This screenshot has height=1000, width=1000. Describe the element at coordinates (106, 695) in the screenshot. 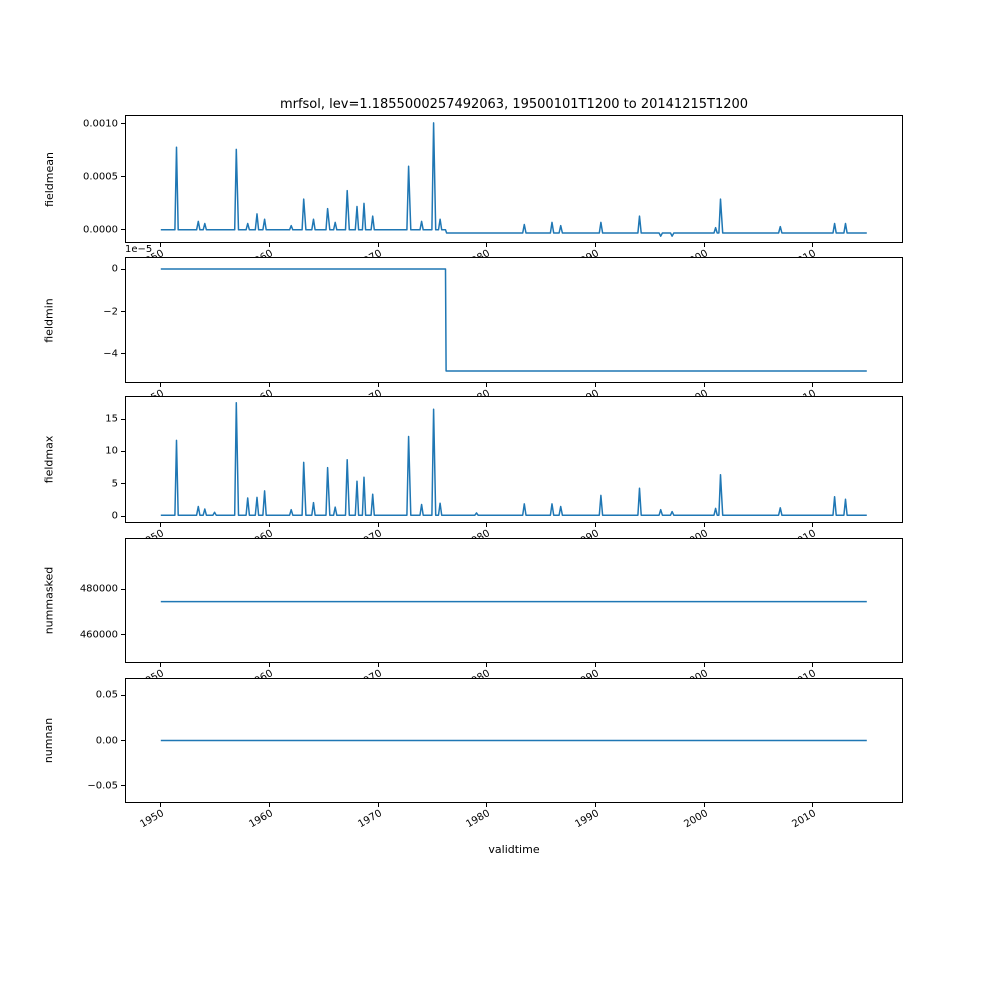

I see `y-tick-label: 0.05` at that location.